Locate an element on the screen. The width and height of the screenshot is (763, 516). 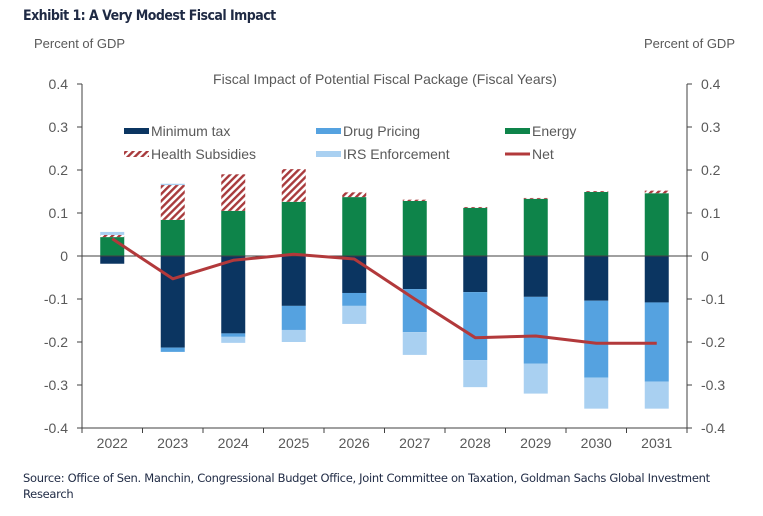
bar-health-subsidies-2030 is located at coordinates (596, 191).